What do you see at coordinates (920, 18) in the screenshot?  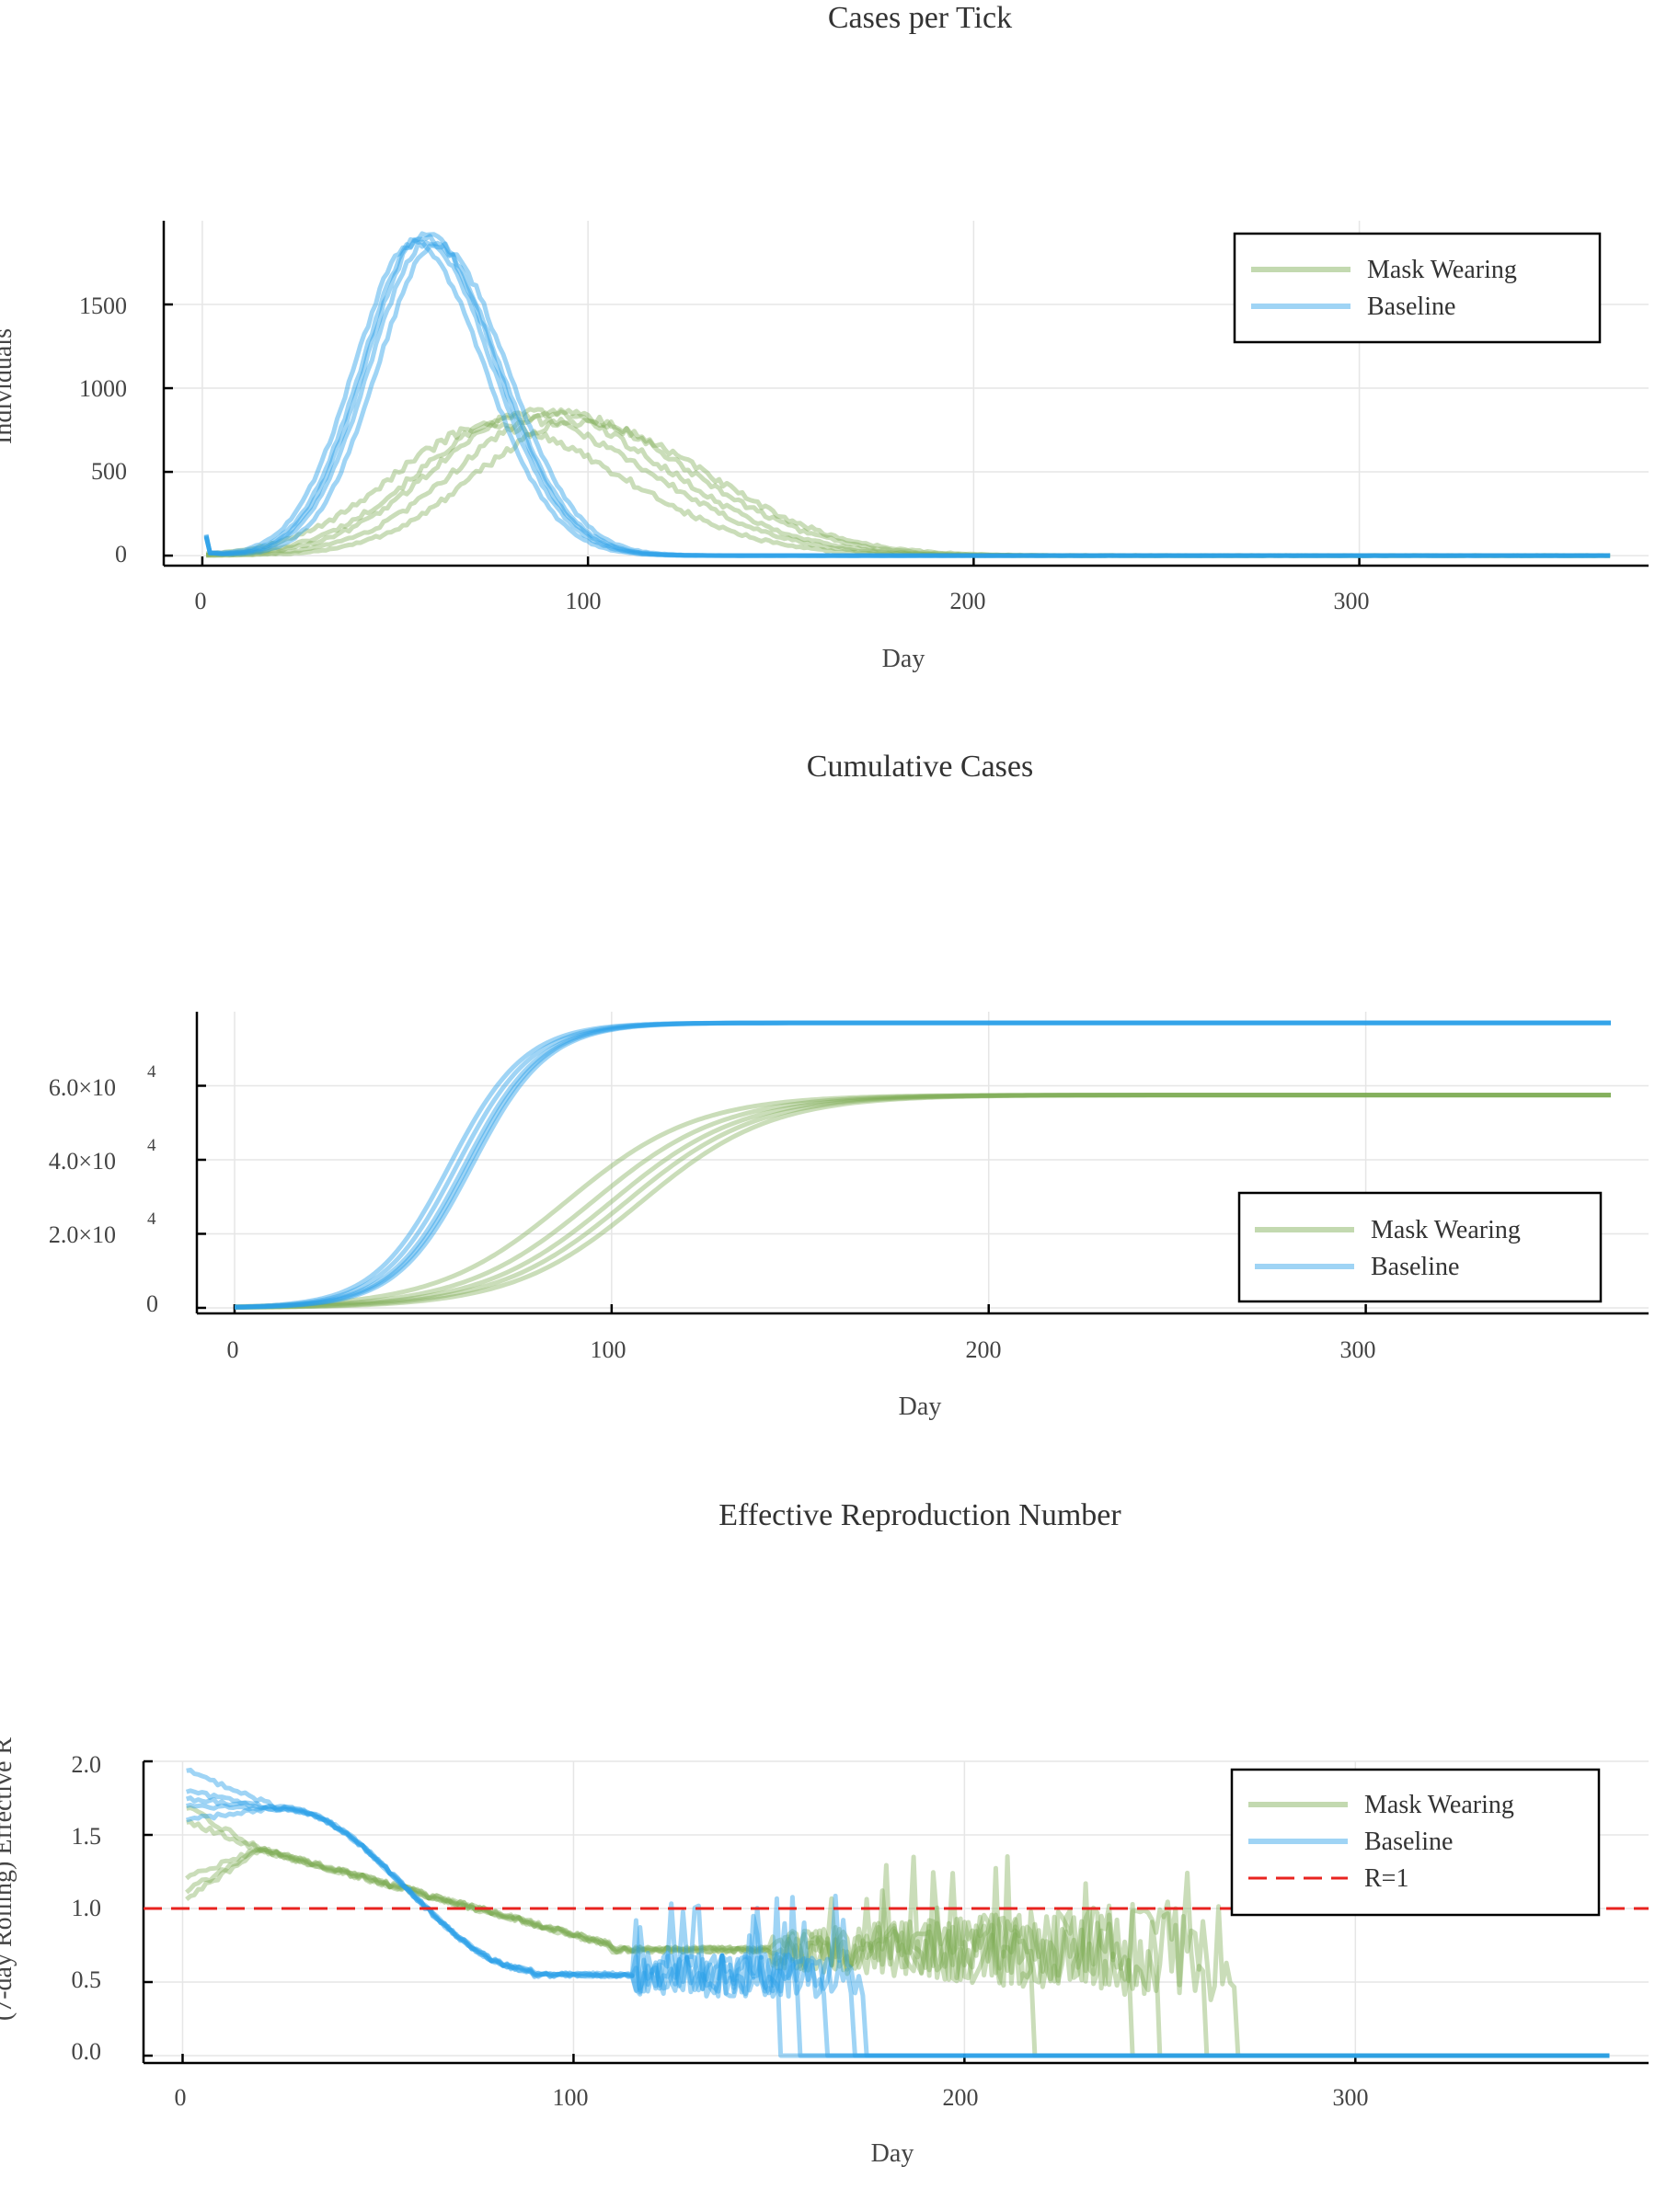 I see `chart-title: Cases per Tick` at bounding box center [920, 18].